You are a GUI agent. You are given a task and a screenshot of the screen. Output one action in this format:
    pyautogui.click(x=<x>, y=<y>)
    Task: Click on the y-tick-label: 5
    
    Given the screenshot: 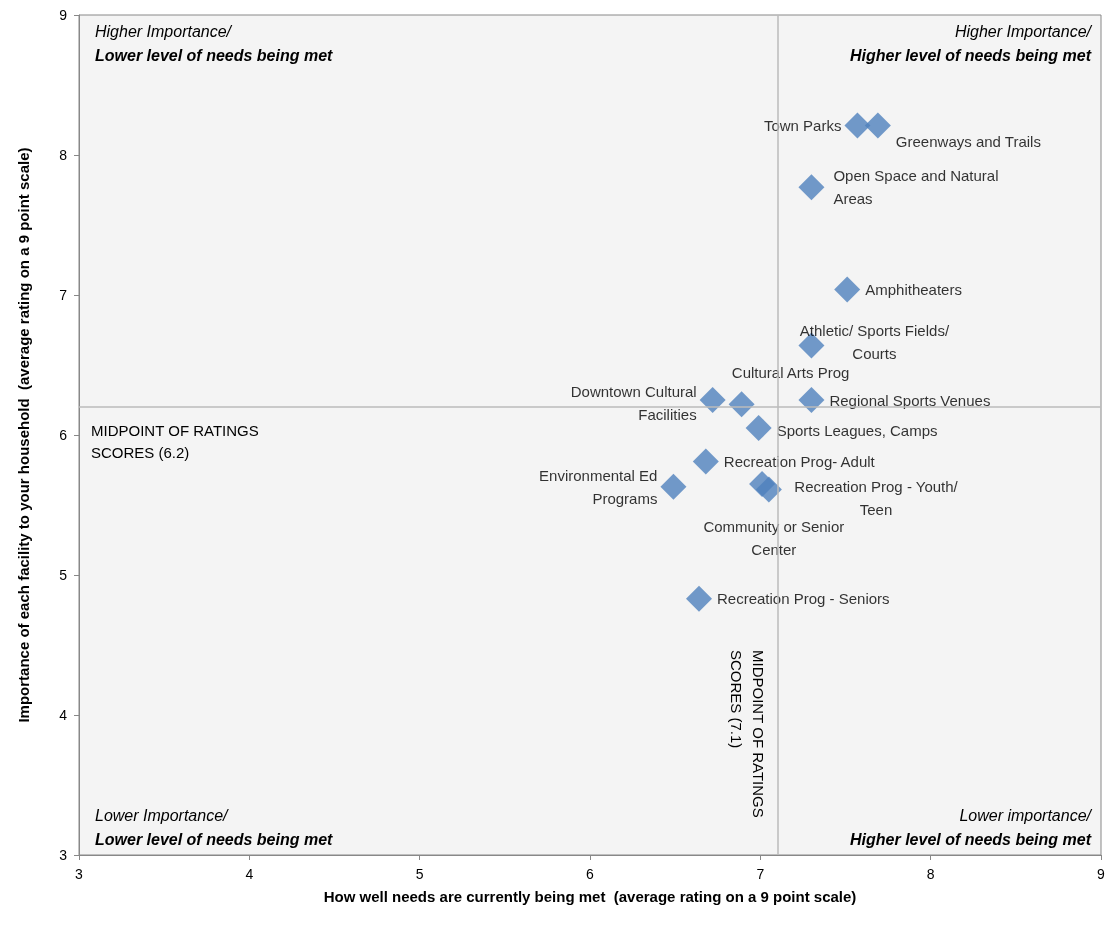 What is the action you would take?
    pyautogui.click(x=63, y=575)
    